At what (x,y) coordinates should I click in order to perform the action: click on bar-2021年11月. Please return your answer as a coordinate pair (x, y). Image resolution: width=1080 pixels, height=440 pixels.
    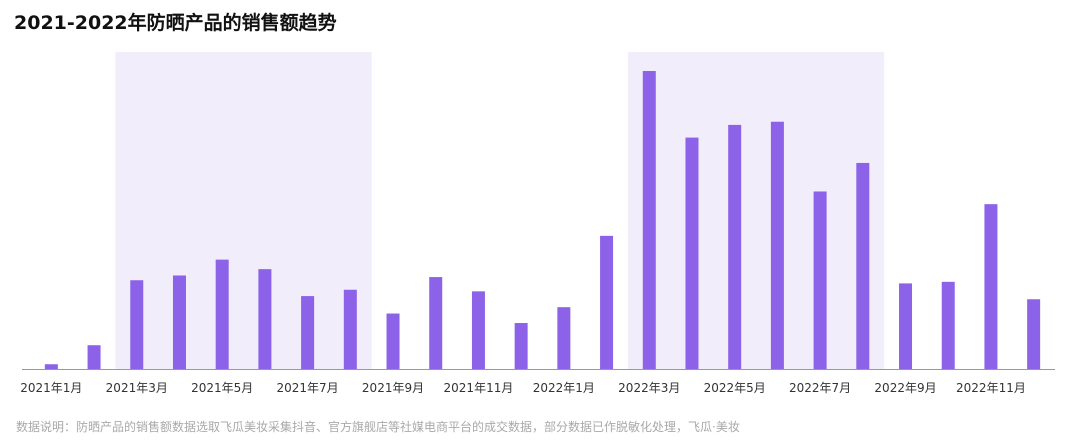
    Looking at the image, I should click on (478, 330).